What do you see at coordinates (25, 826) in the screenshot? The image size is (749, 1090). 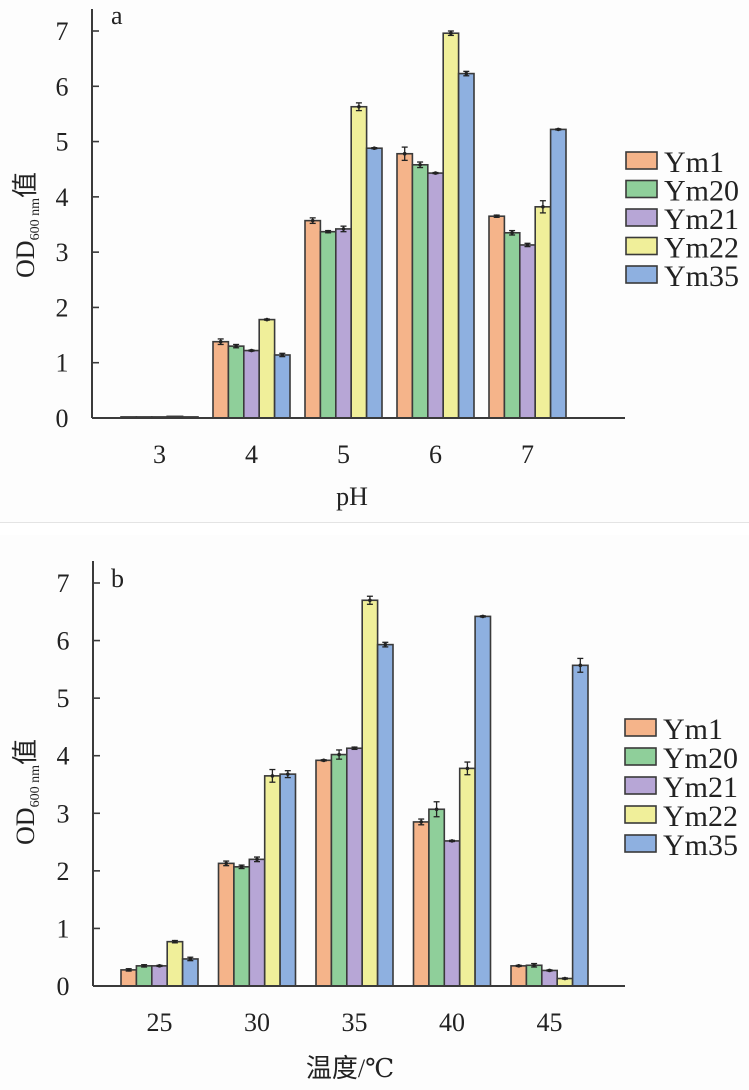 I see `chart-b-ylabel-main: OD` at bounding box center [25, 826].